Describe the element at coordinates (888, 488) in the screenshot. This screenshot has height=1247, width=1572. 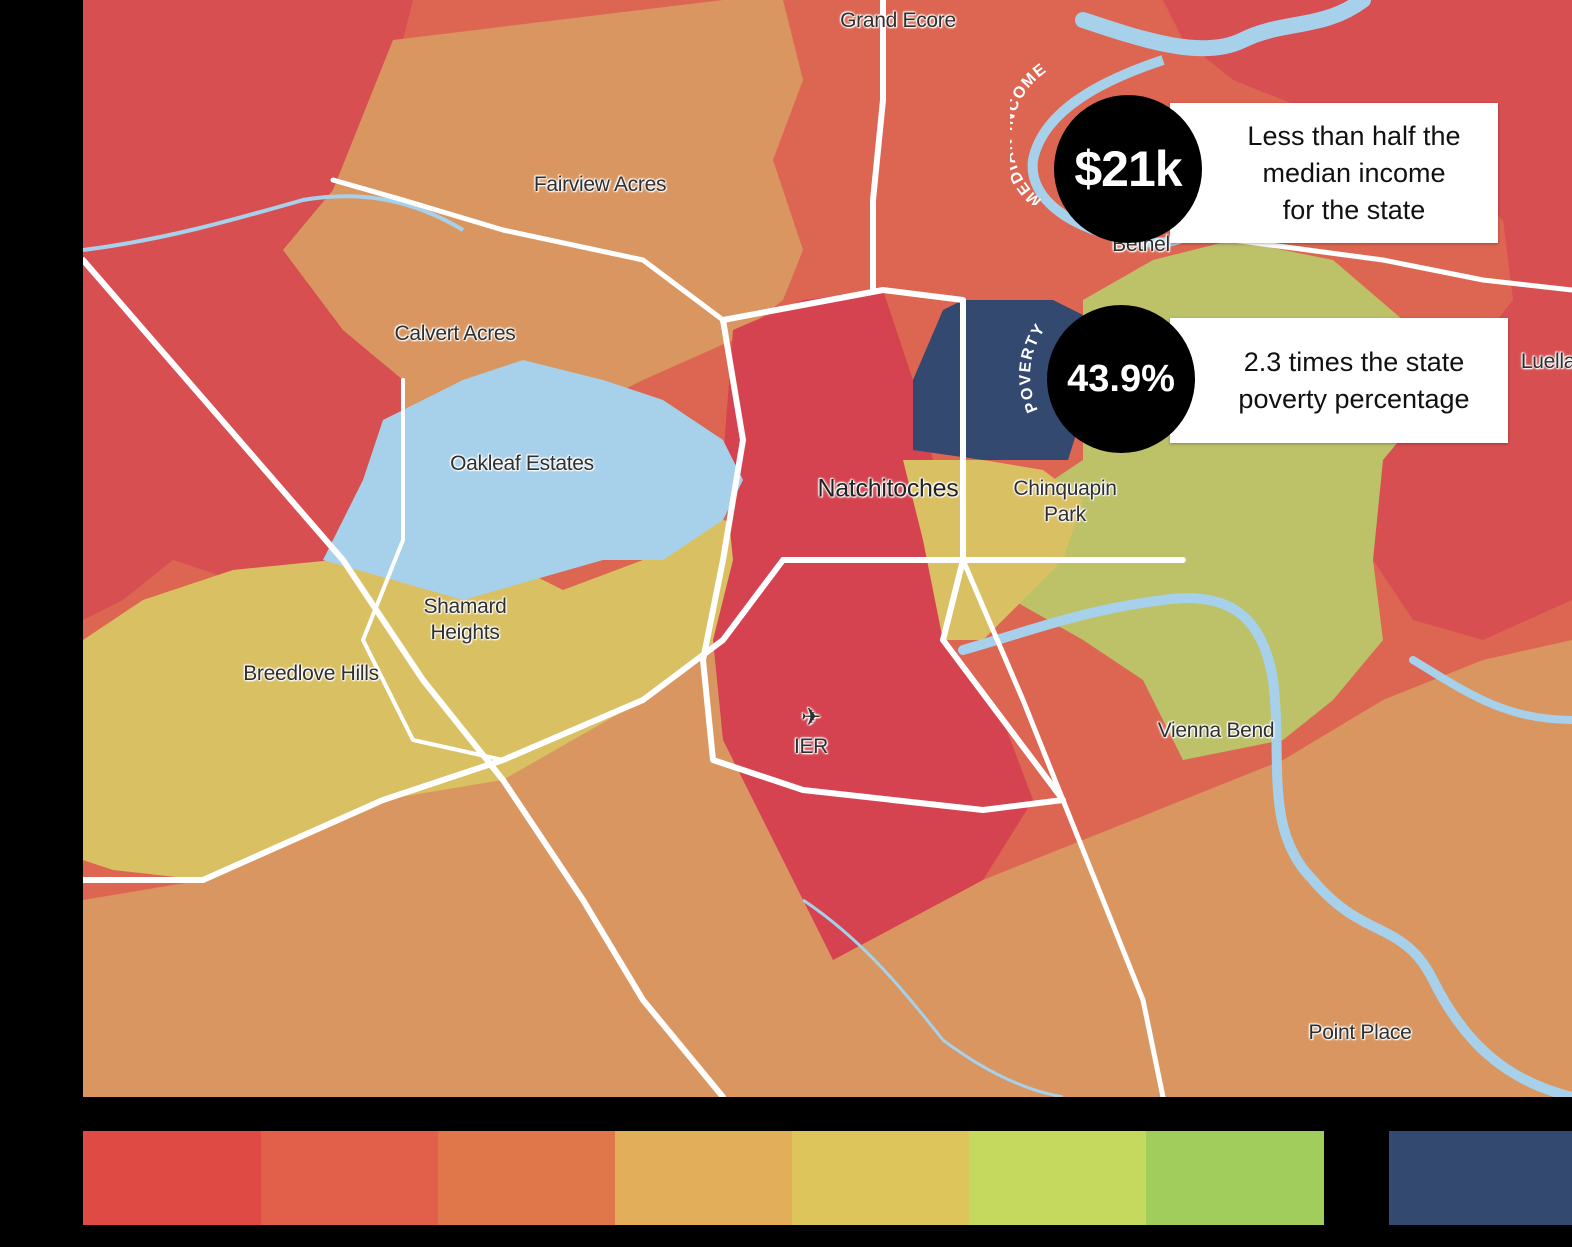
I see `label-natchitoches: Natchitoches` at that location.